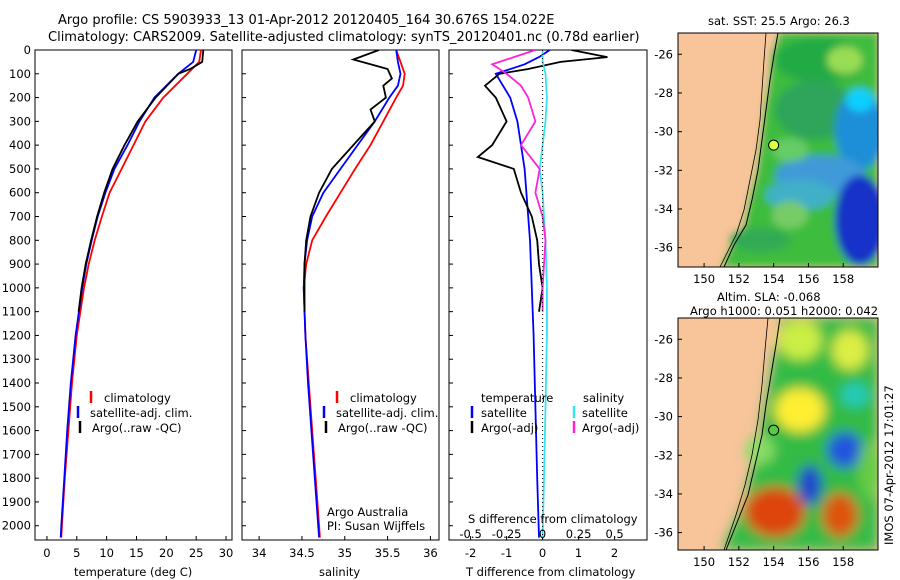 This screenshot has height=580, width=900. What do you see at coordinates (774, 430) in the screenshot?
I see `sla-argo-marker` at bounding box center [774, 430].